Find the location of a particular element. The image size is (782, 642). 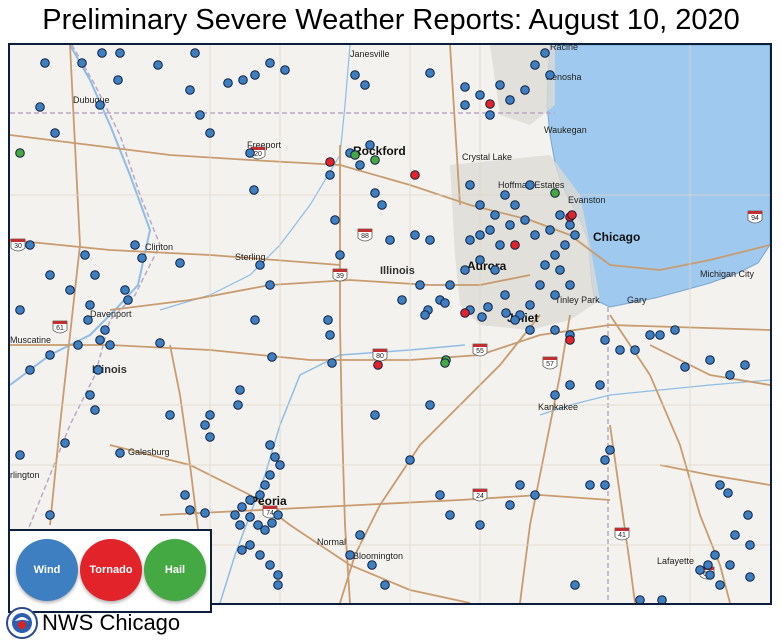

illinois-river is located at coordinates (342, 473).